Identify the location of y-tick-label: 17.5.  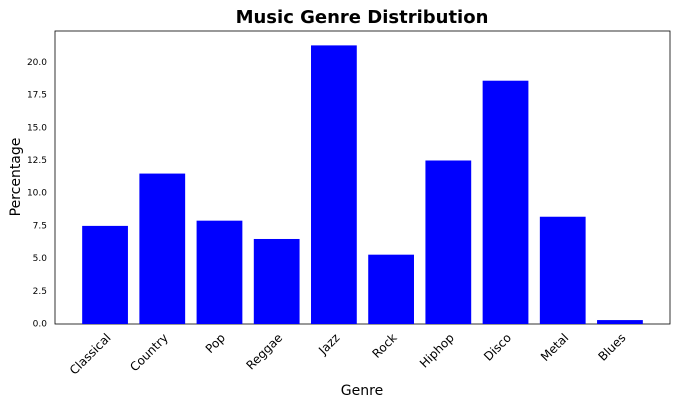
(37, 96).